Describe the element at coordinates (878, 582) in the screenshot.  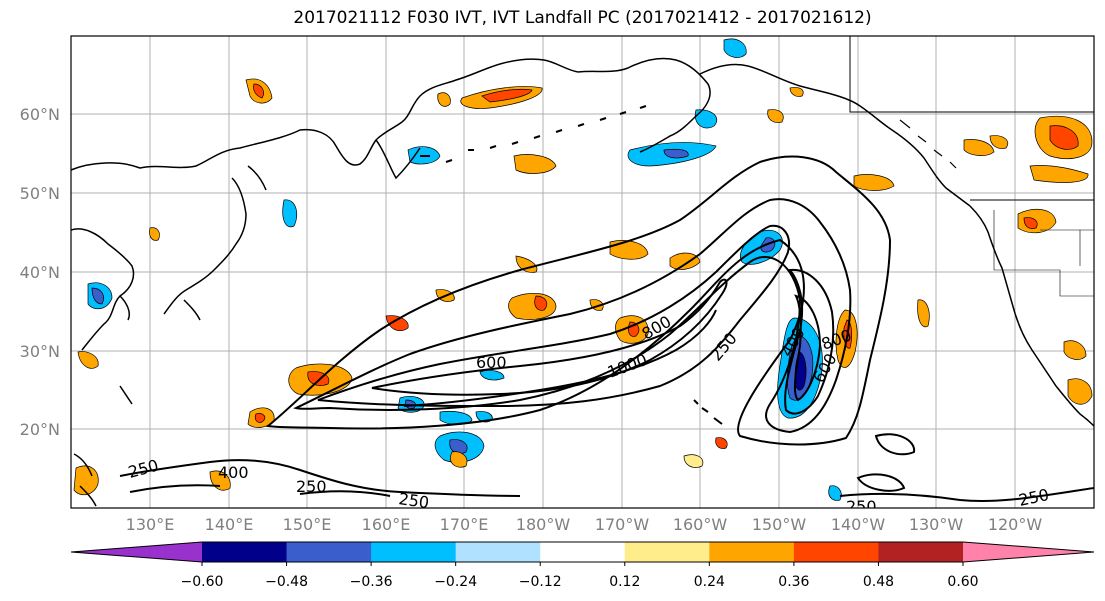
I see `colorbar-tick-label: 0.48` at that location.